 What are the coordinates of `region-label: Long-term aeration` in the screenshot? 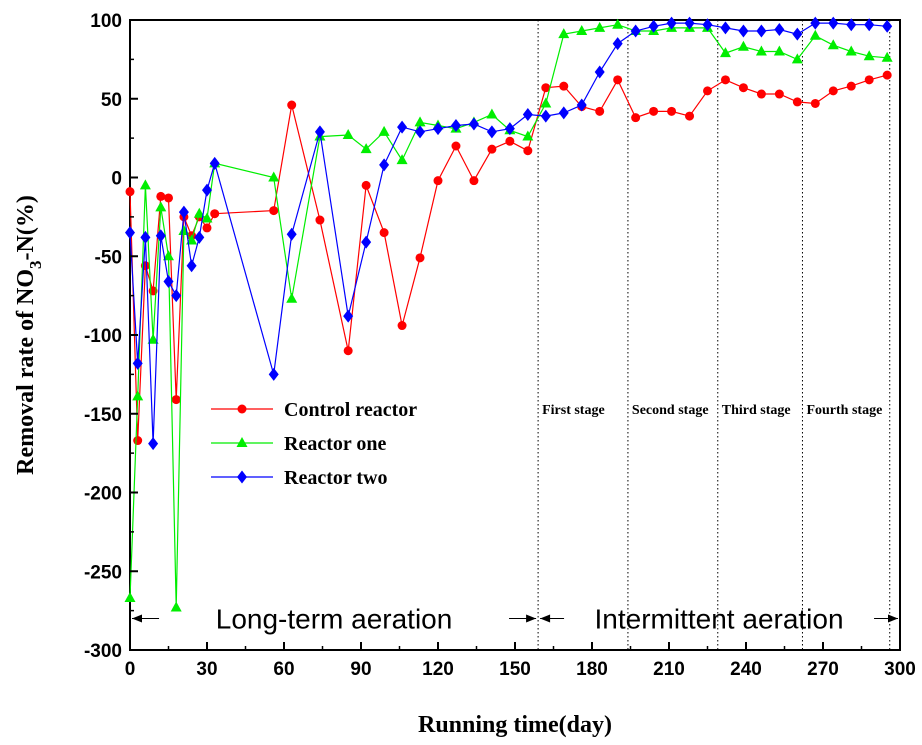 It's located at (334, 619).